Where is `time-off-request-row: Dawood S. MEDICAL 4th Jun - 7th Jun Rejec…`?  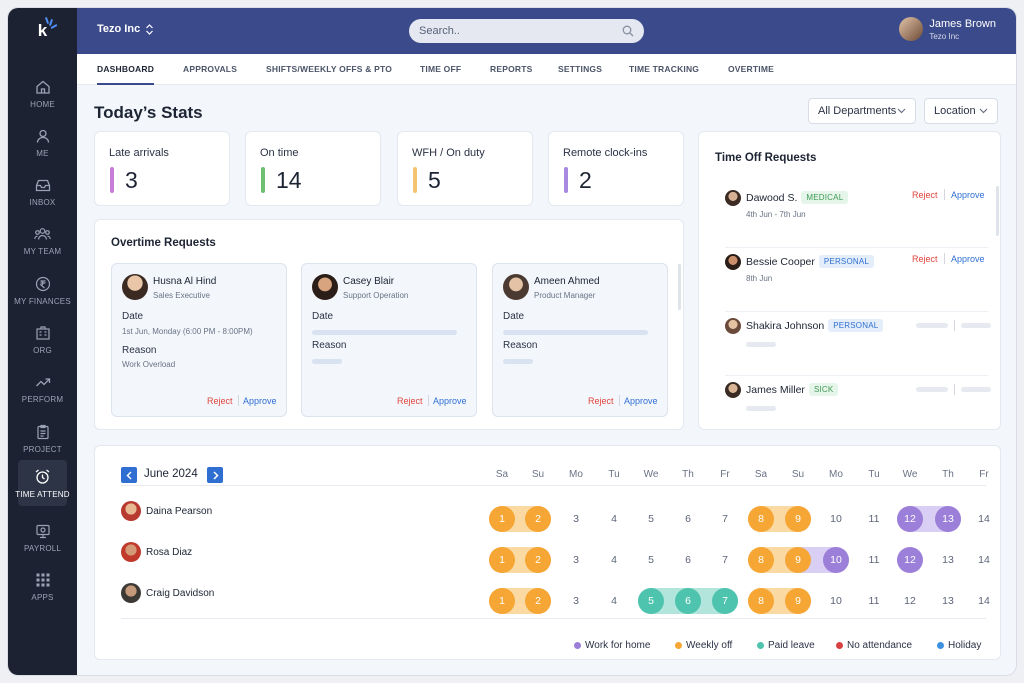 time-off-request-row: Dawood S. MEDICAL 4th Jun - 7th Jun Rejec… is located at coordinates (859, 216).